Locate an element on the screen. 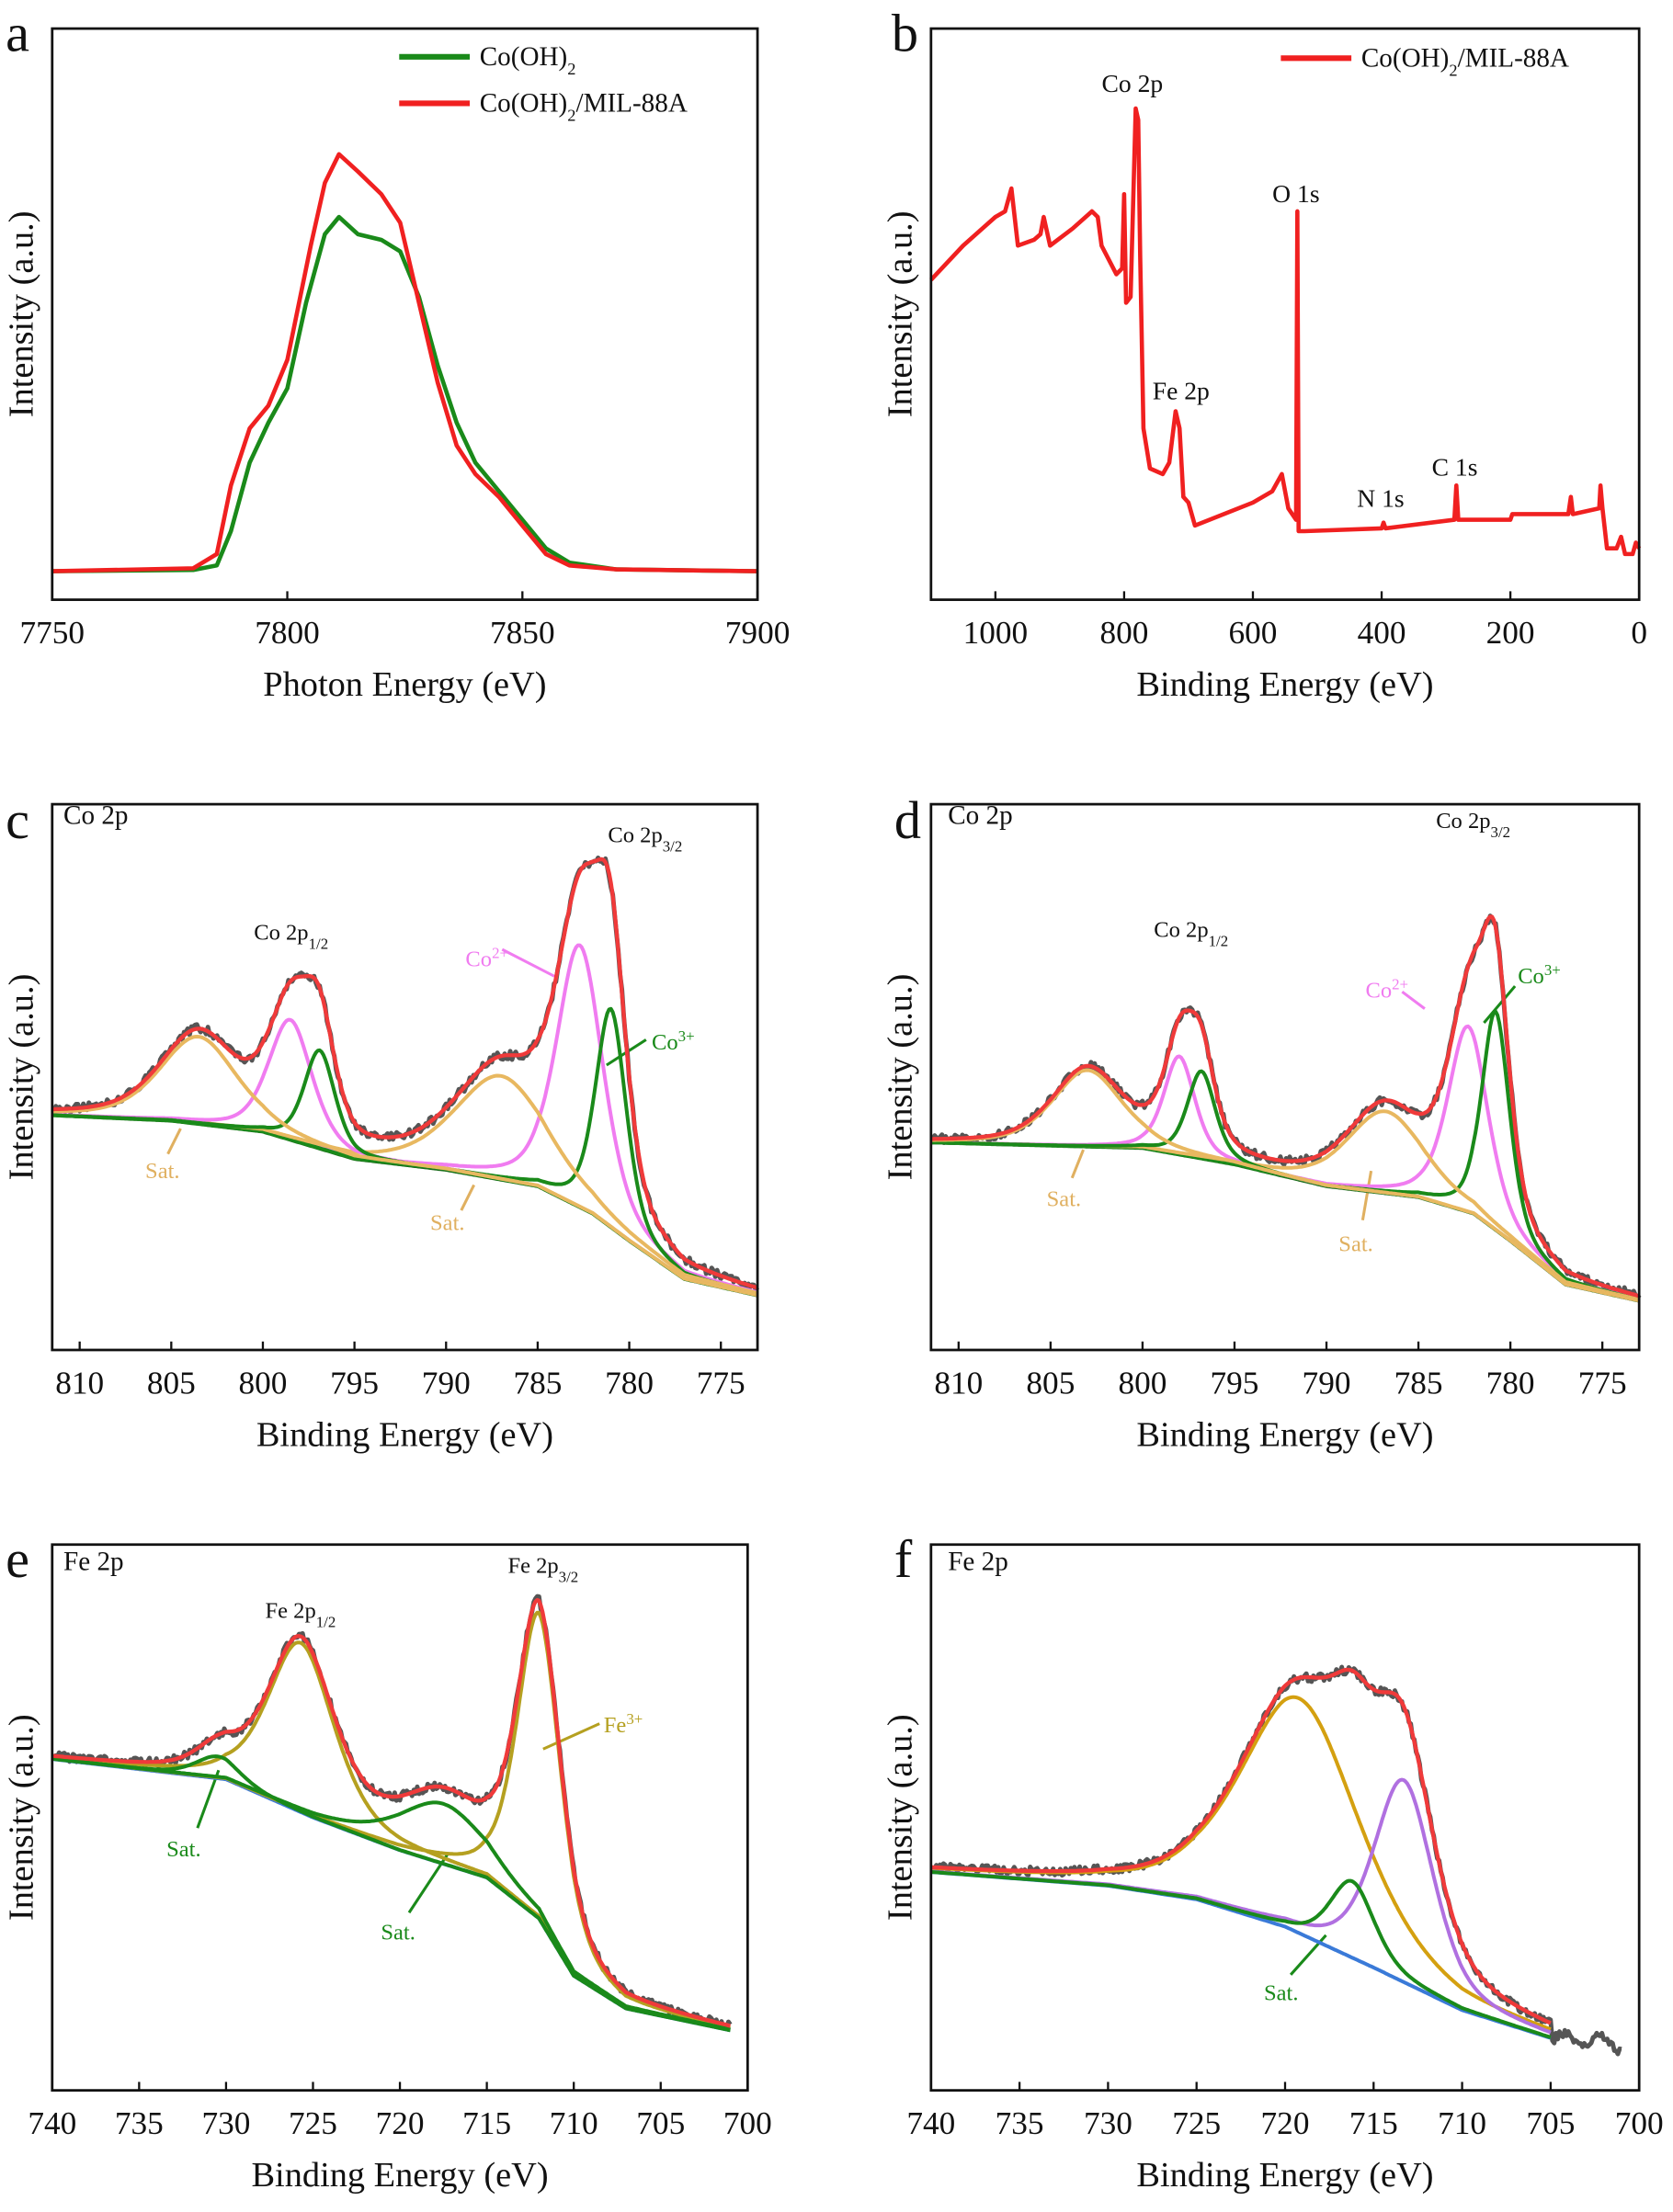 The image size is (1673, 2212). legend-label: Co(OH)2/MIL-88A is located at coordinates (584, 107).